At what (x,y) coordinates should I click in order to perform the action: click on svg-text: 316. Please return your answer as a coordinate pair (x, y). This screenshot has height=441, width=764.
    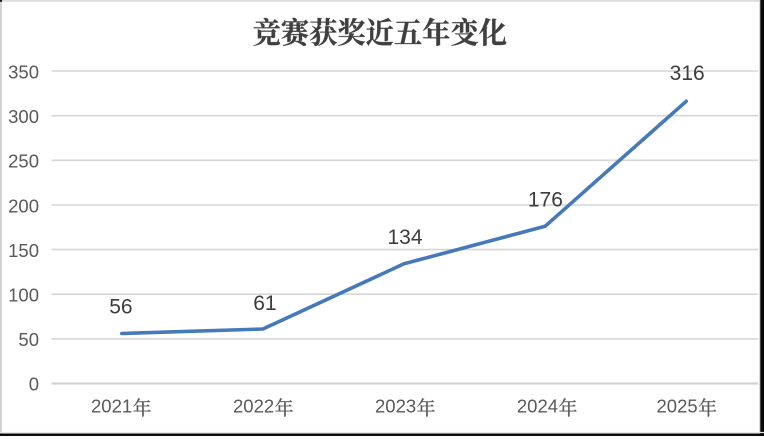
    Looking at the image, I should click on (687, 73).